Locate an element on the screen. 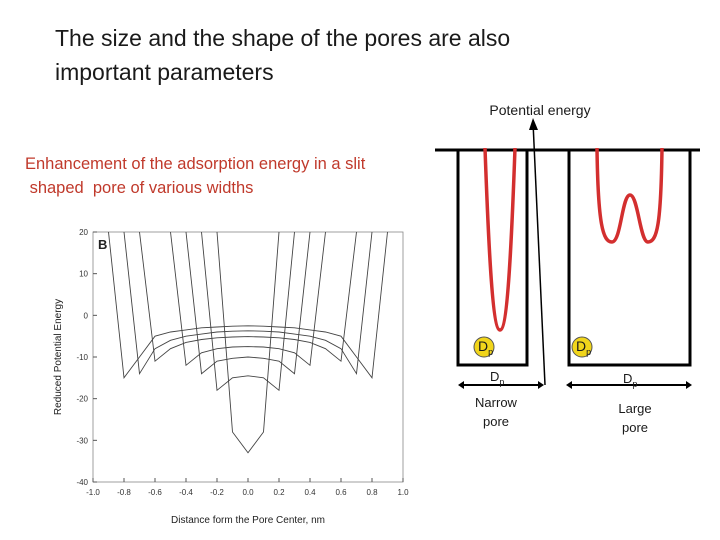 The image size is (720, 540). x-tick-label: 0.2 is located at coordinates (279, 492).